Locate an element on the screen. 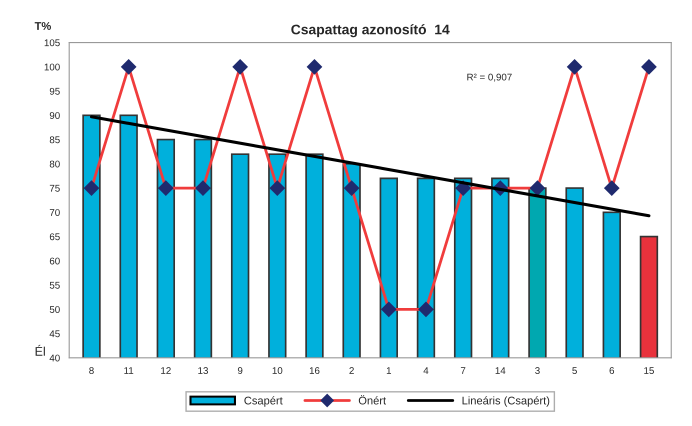 The width and height of the screenshot is (692, 426). x-tick-label: 10 is located at coordinates (277, 370).